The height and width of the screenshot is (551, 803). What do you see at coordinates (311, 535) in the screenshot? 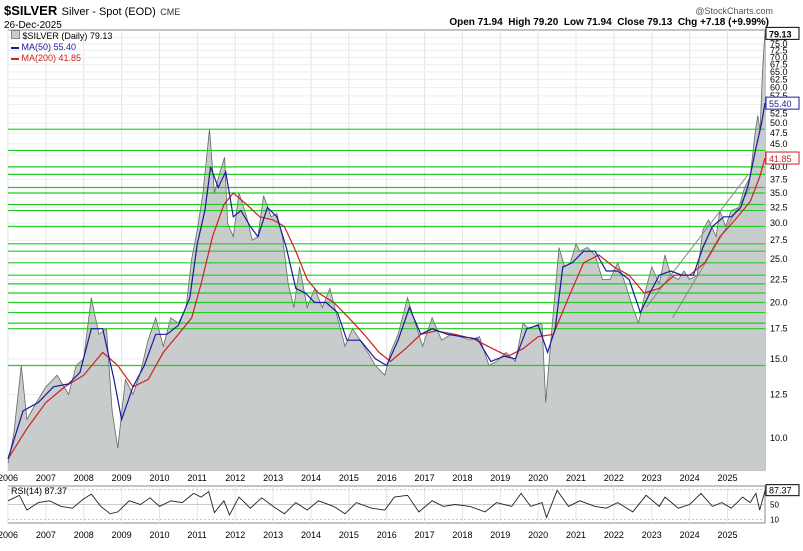
I see `x-tick-label-bottom: 2014` at bounding box center [311, 535].